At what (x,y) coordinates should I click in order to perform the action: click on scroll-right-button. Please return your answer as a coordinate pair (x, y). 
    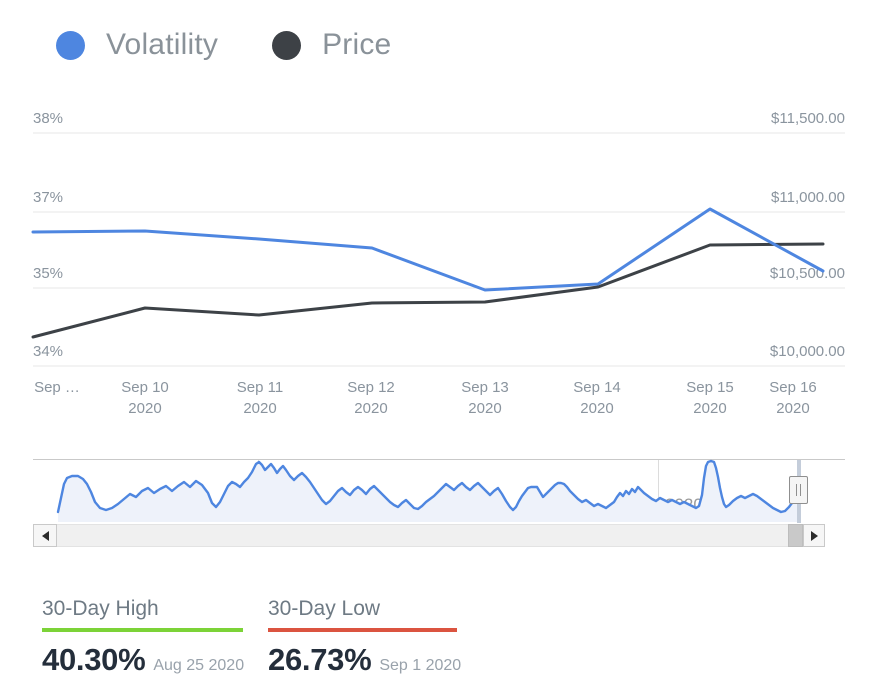
    Looking at the image, I should click on (814, 535).